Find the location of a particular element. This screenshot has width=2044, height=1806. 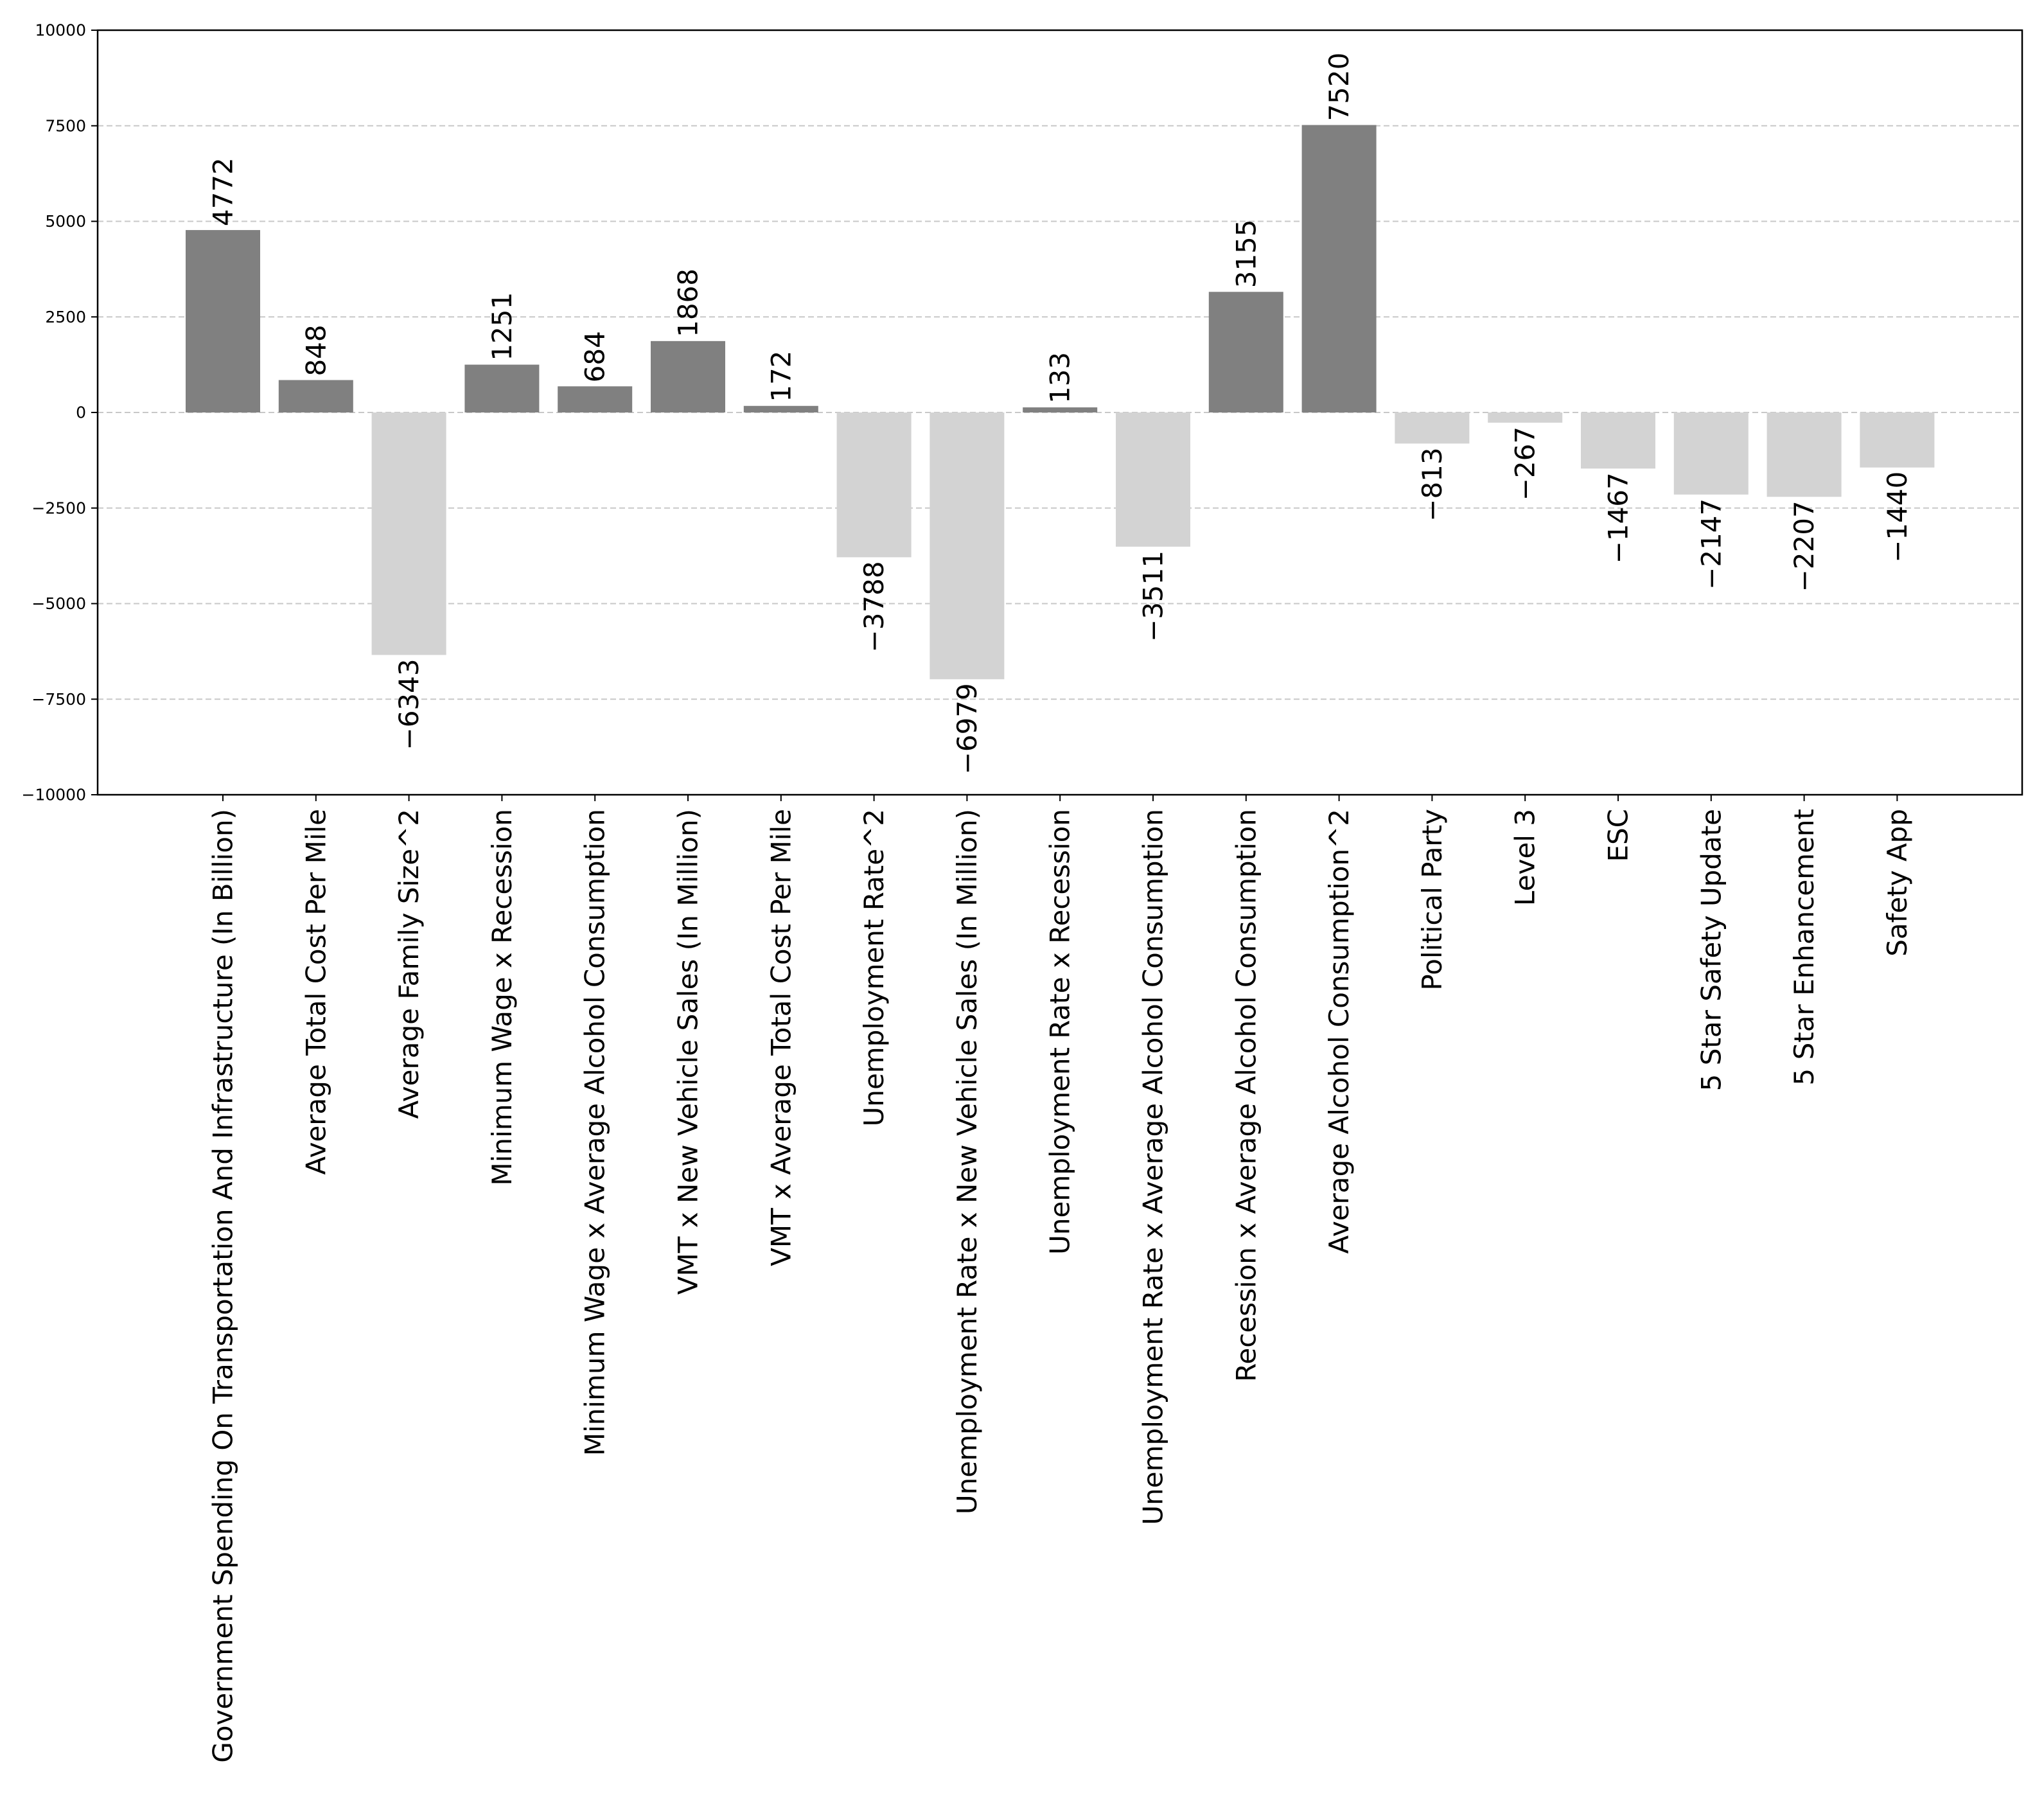

bar-value-label: −3788 is located at coordinates (874, 606).